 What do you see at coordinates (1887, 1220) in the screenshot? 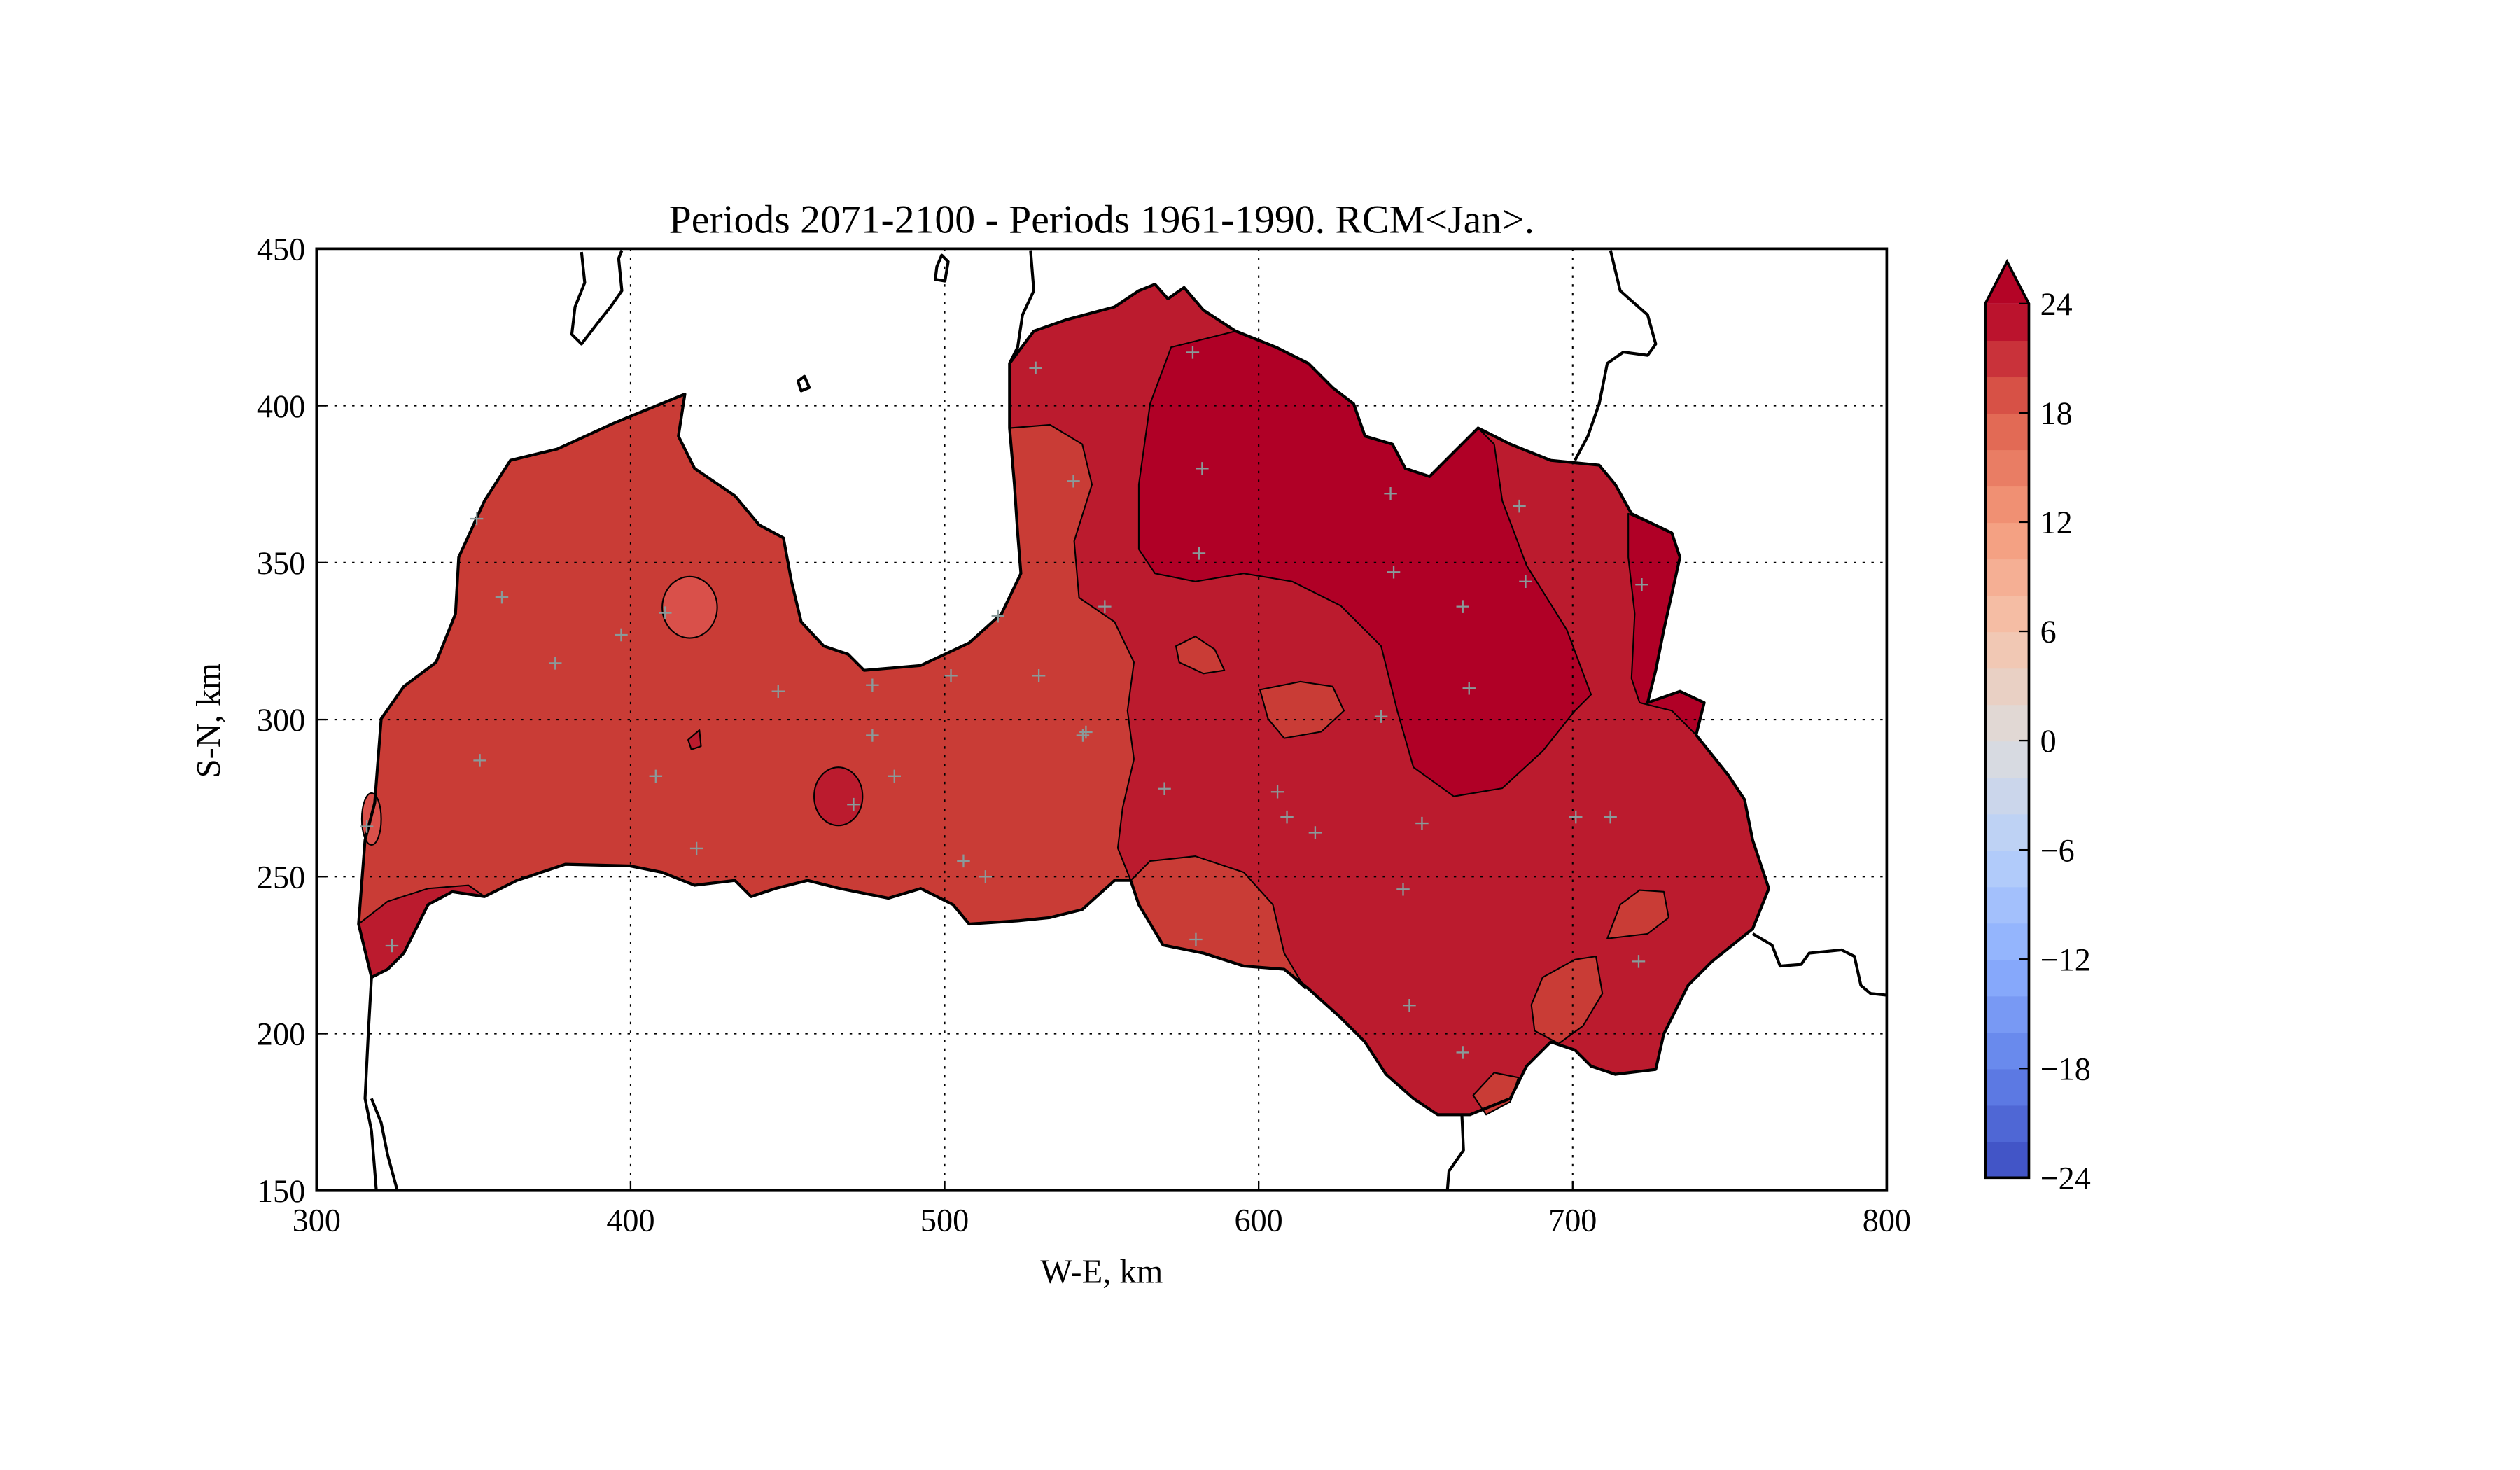
I see `x-tick-label: 800` at bounding box center [1887, 1220].